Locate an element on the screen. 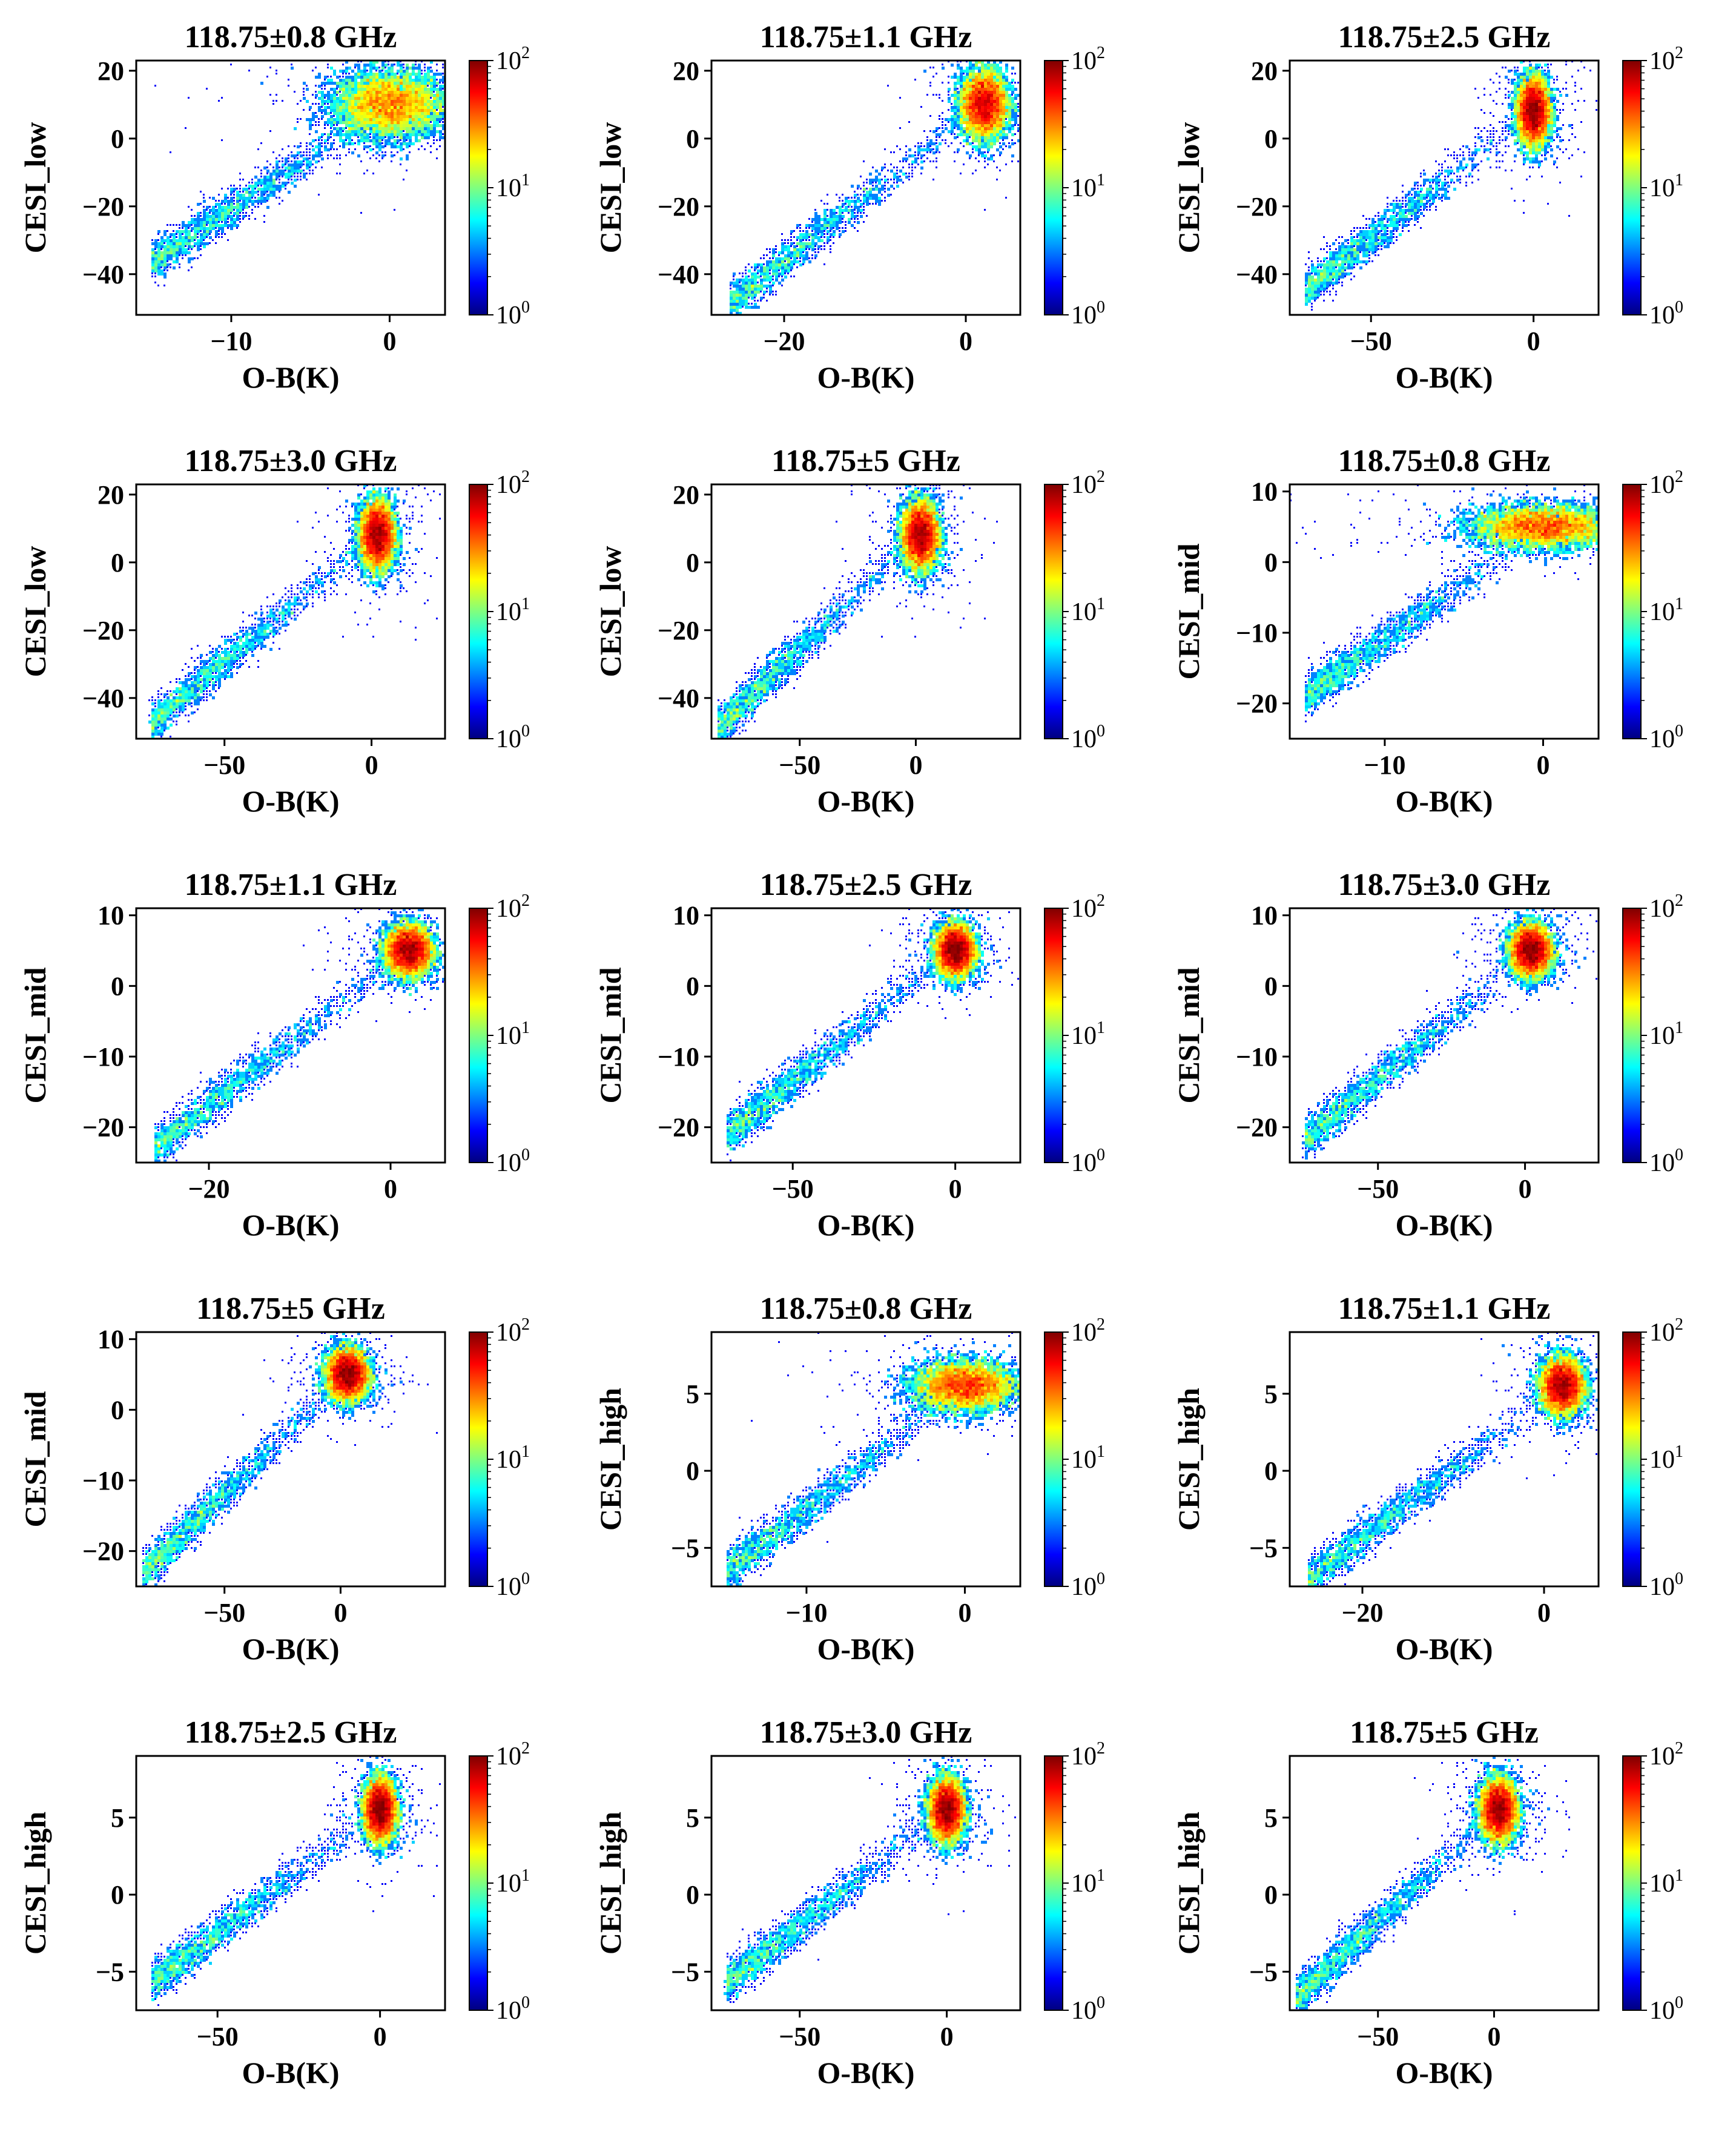  subplot-title: 118.75±2.5 GHz is located at coordinates (1444, 37).